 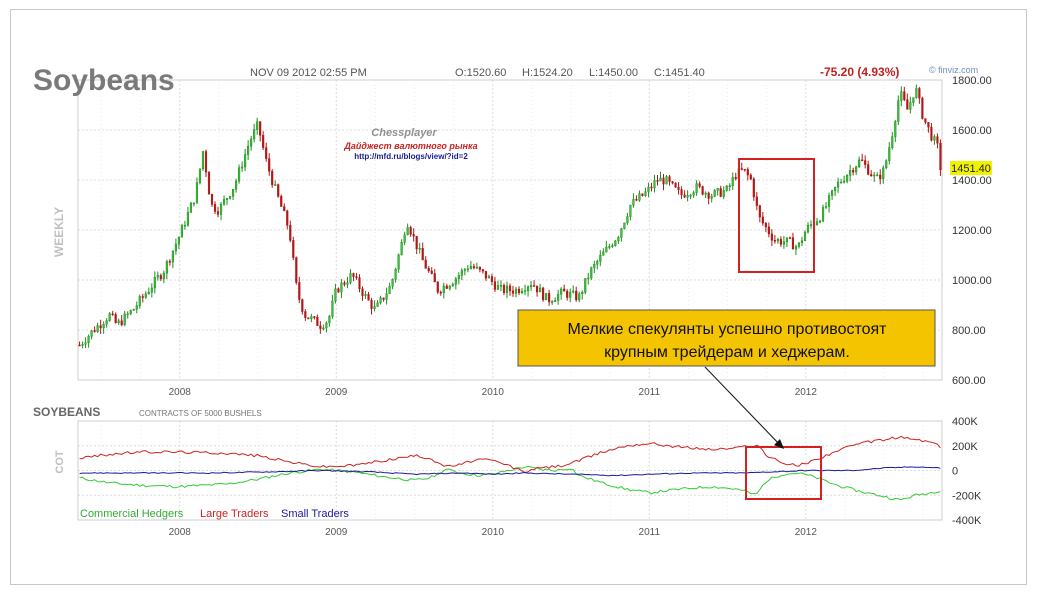 What do you see at coordinates (493, 392) in the screenshot?
I see `price-year-labels: 2008 2009 2010 2011 2012` at bounding box center [493, 392].